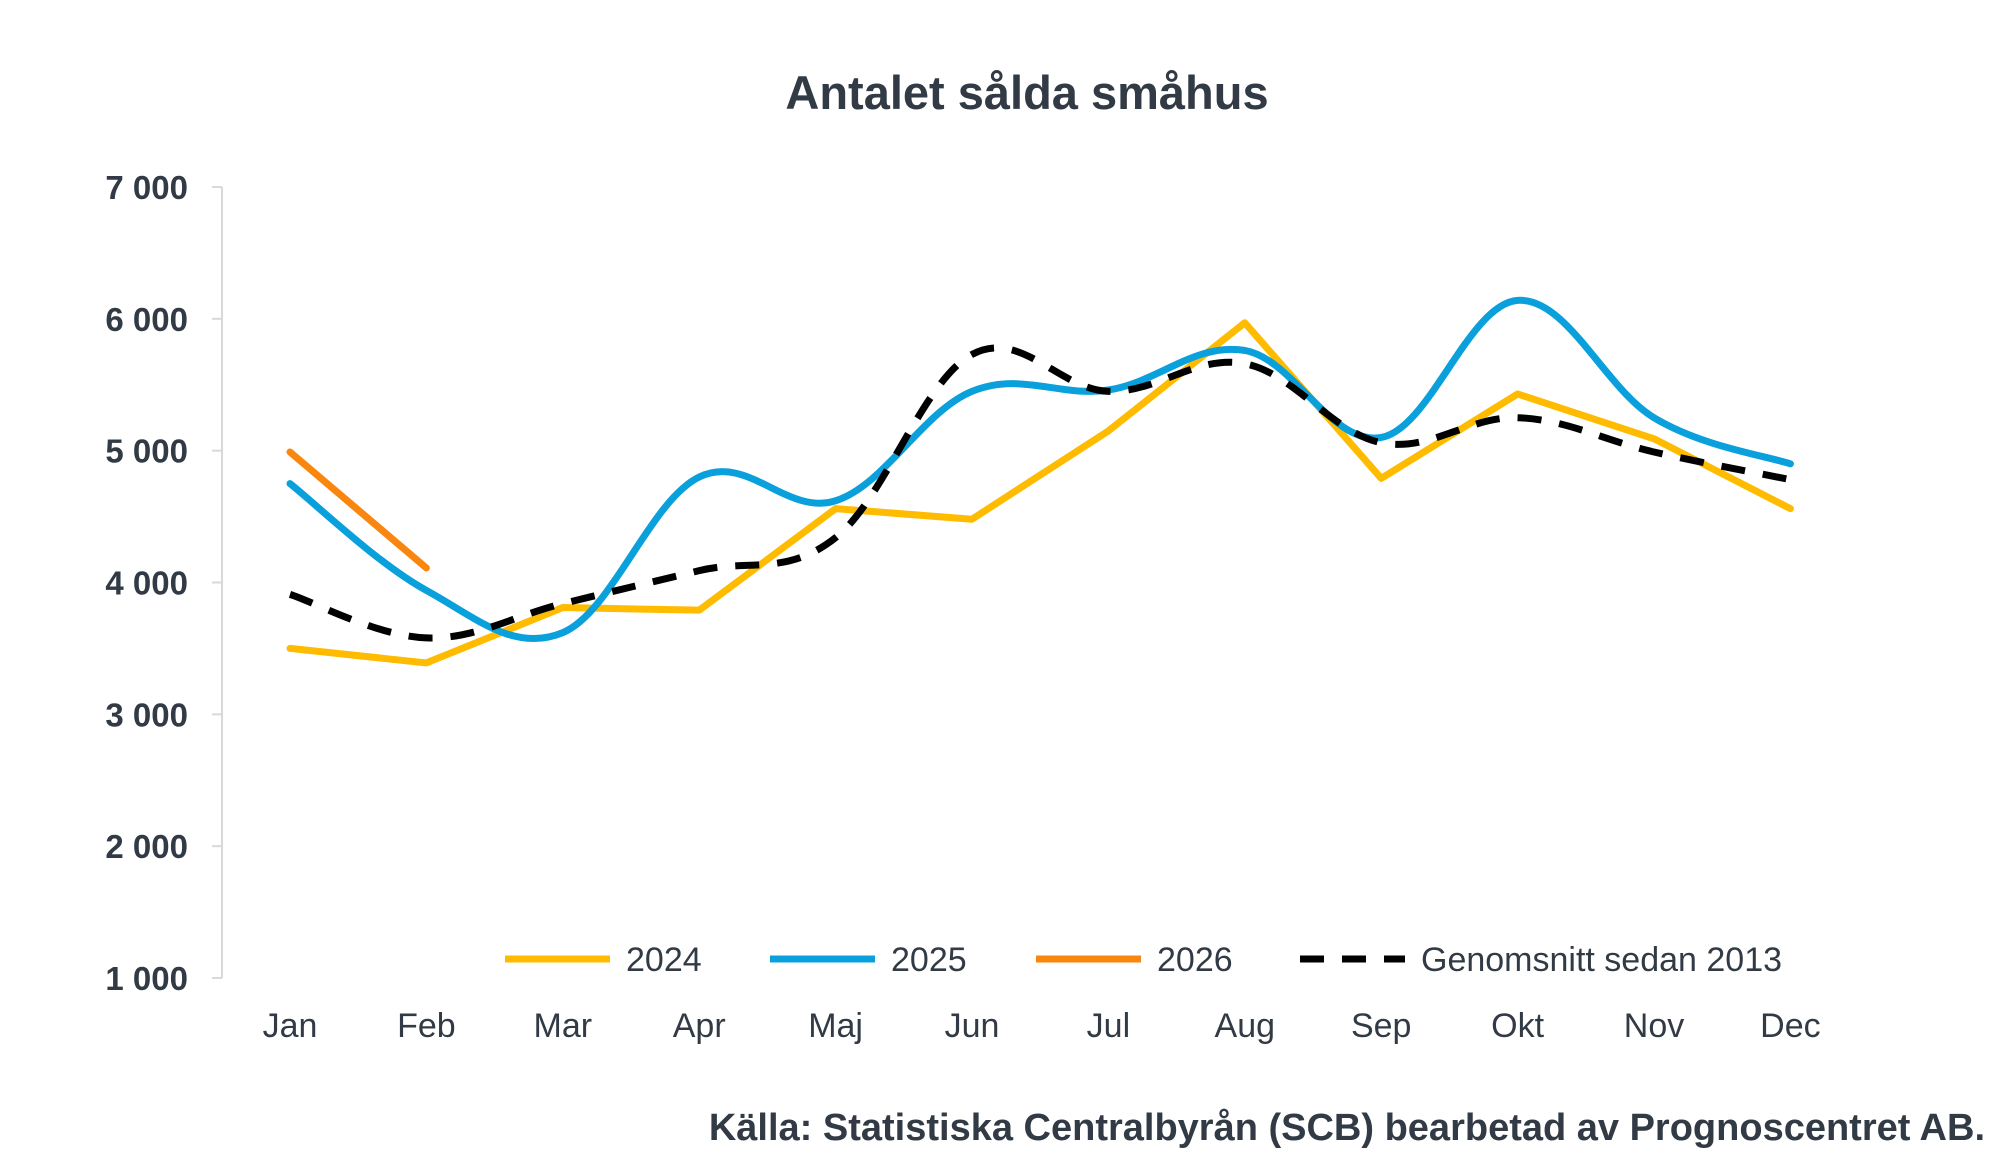 Image resolution: width=2000 pixels, height=1165 pixels. Describe the element at coordinates (146, 319) in the screenshot. I see `y-tick-label: 6 000` at that location.